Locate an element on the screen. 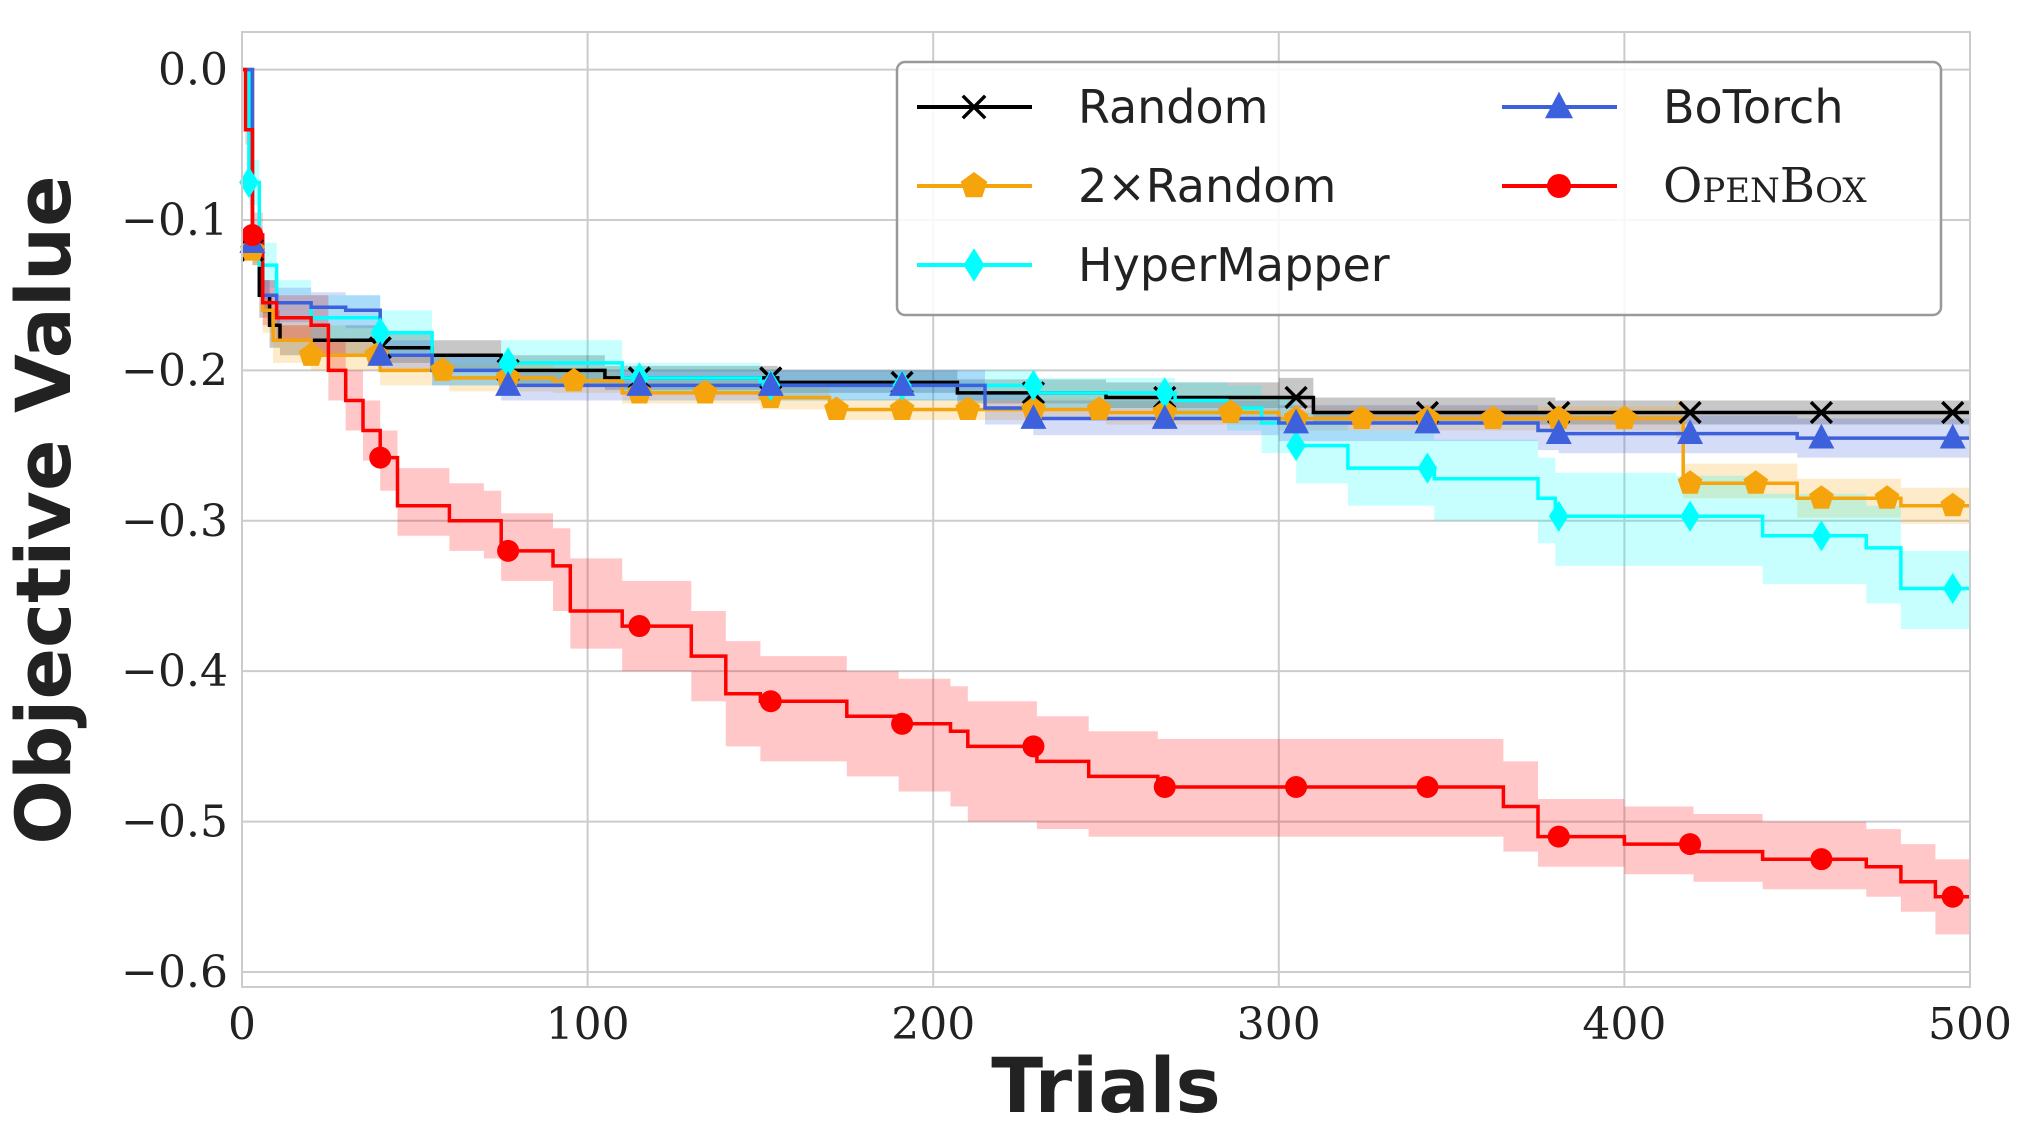 This screenshot has width=2020, height=1132. x-tick-label: 200 is located at coordinates (933, 1024).